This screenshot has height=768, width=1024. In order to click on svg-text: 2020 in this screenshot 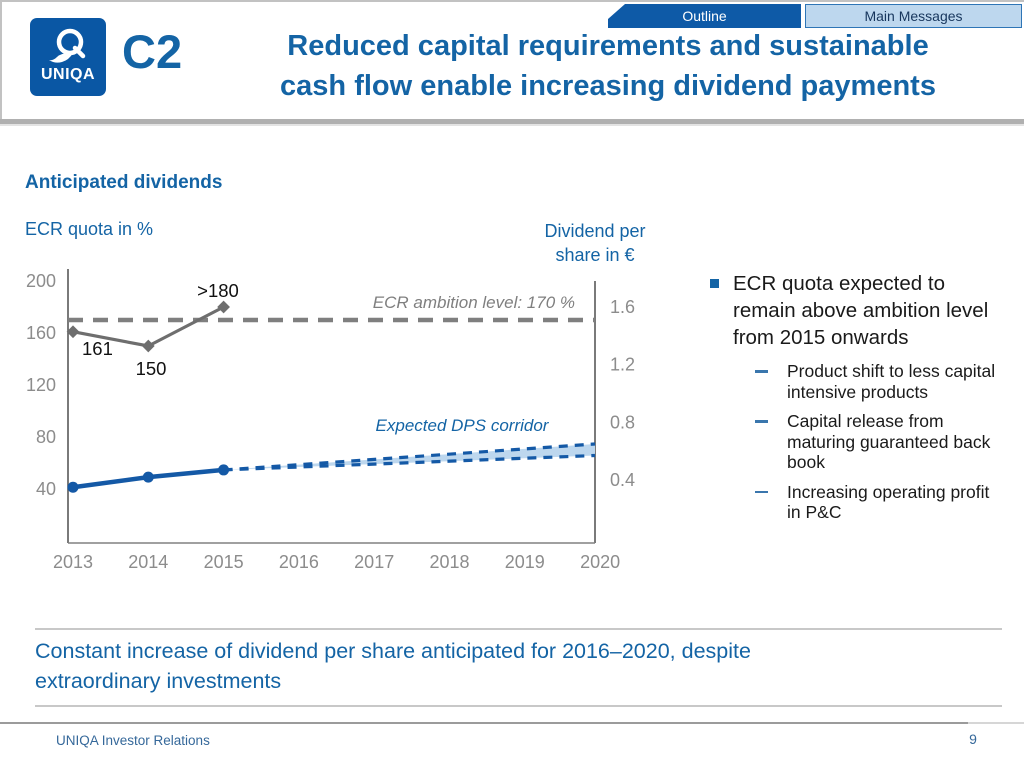, I will do `click(600, 562)`.